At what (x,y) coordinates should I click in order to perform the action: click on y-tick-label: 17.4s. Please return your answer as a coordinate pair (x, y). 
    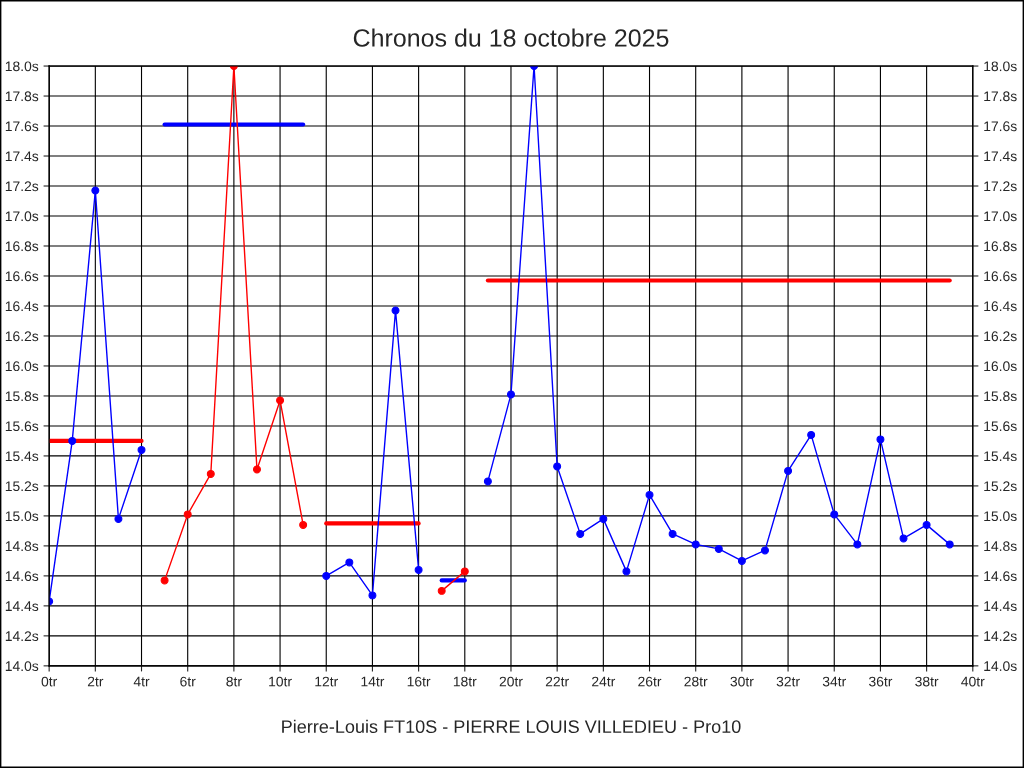
    Looking at the image, I should click on (22, 156).